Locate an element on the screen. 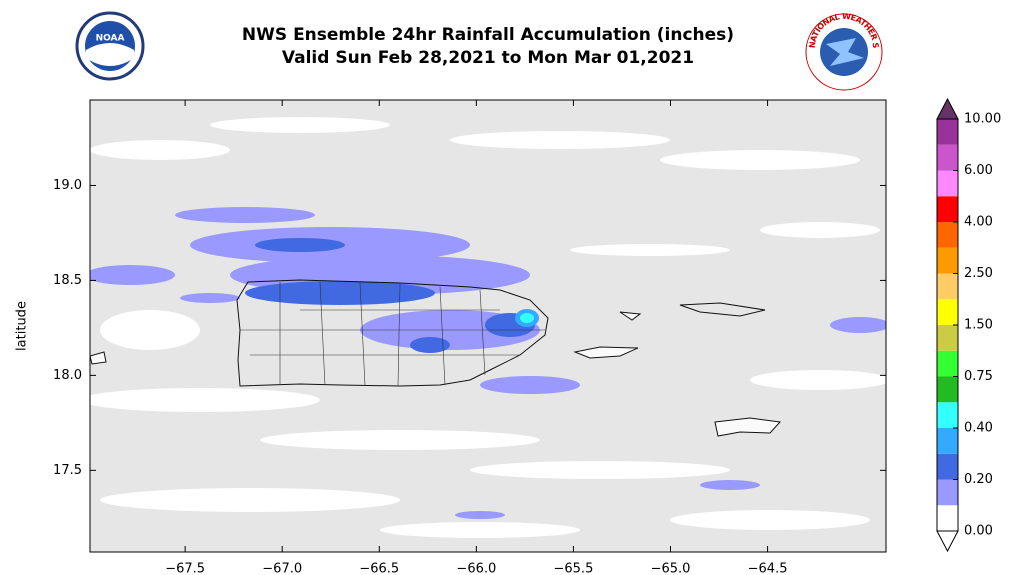 The image size is (1024, 575). colorbar-tick-label: 0.75 is located at coordinates (978, 376).